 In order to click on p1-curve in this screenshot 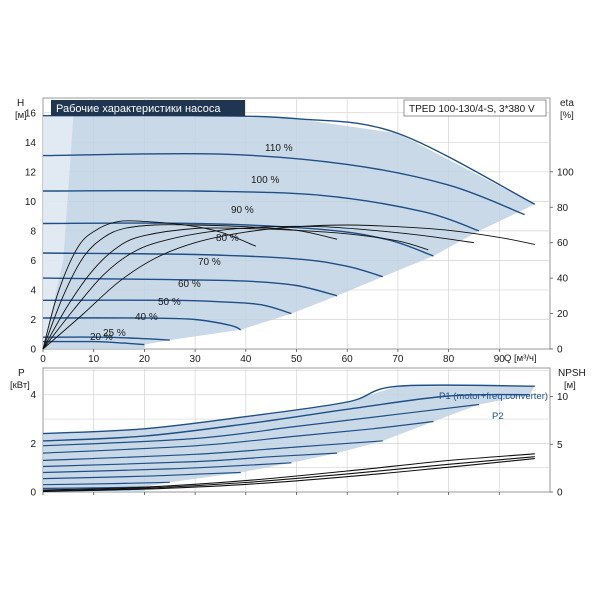, I will do `click(288, 409)`.